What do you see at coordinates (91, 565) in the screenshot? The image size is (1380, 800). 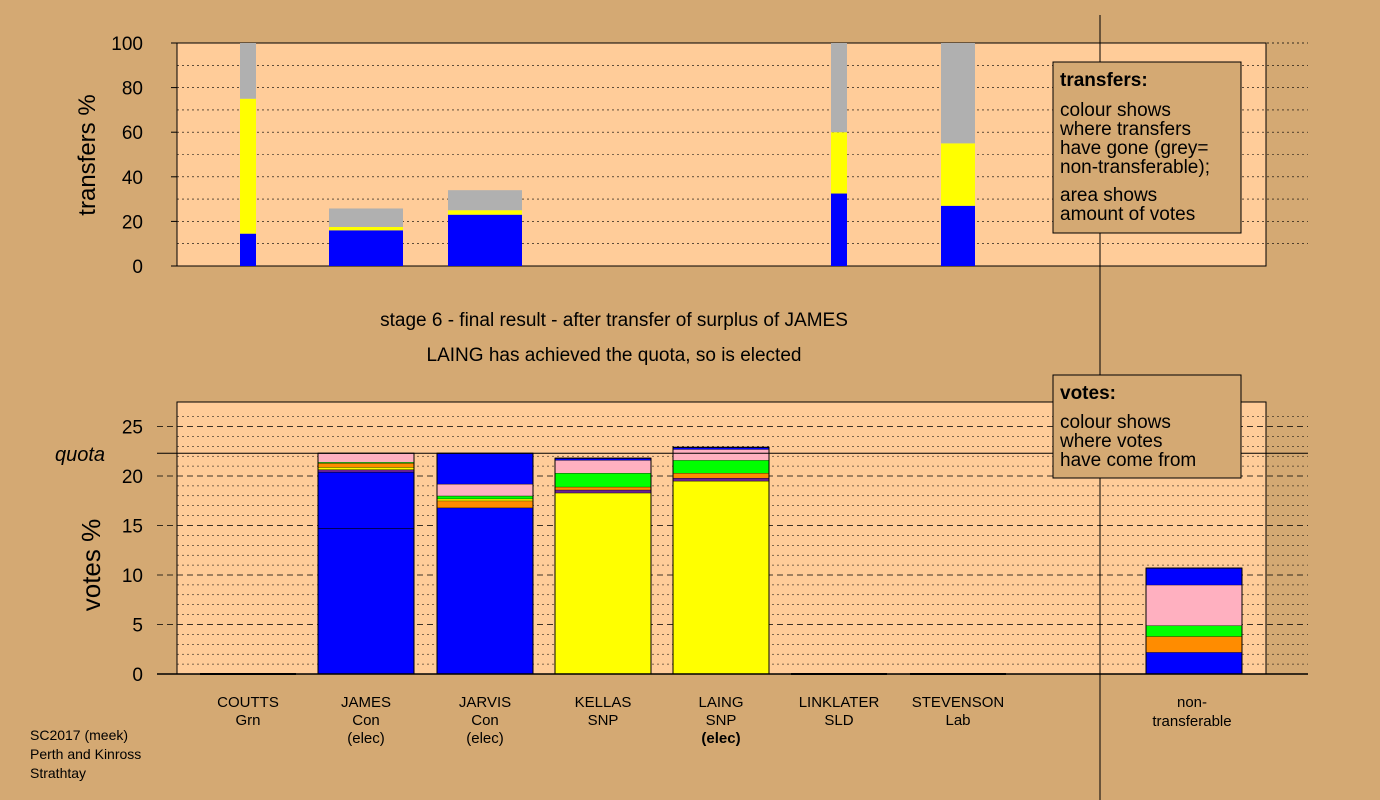 I see `votes-y-axis-label: votes %` at bounding box center [91, 565].